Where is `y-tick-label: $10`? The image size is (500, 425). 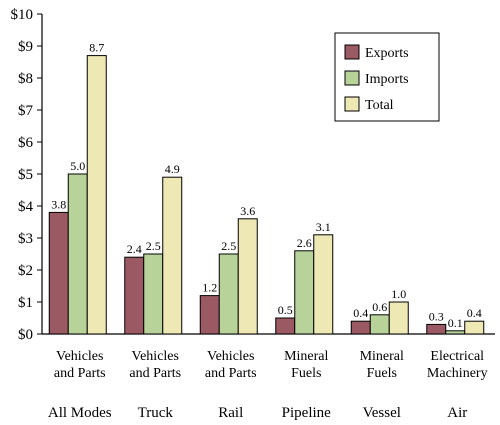 y-tick-label: $10 is located at coordinates (22, 15).